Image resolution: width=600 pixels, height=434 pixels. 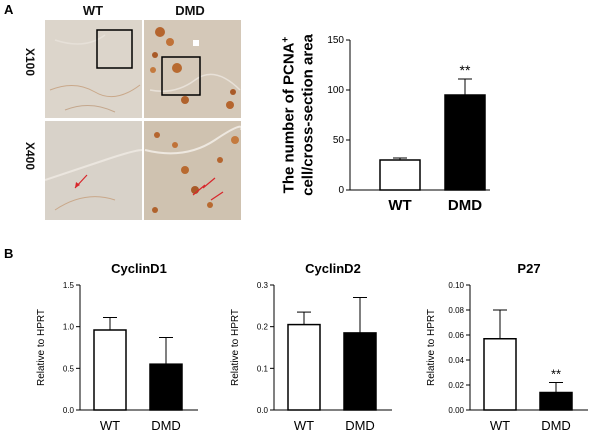 What do you see at coordinates (9, 9) in the screenshot?
I see `panel-a-letter: A` at bounding box center [9, 9].